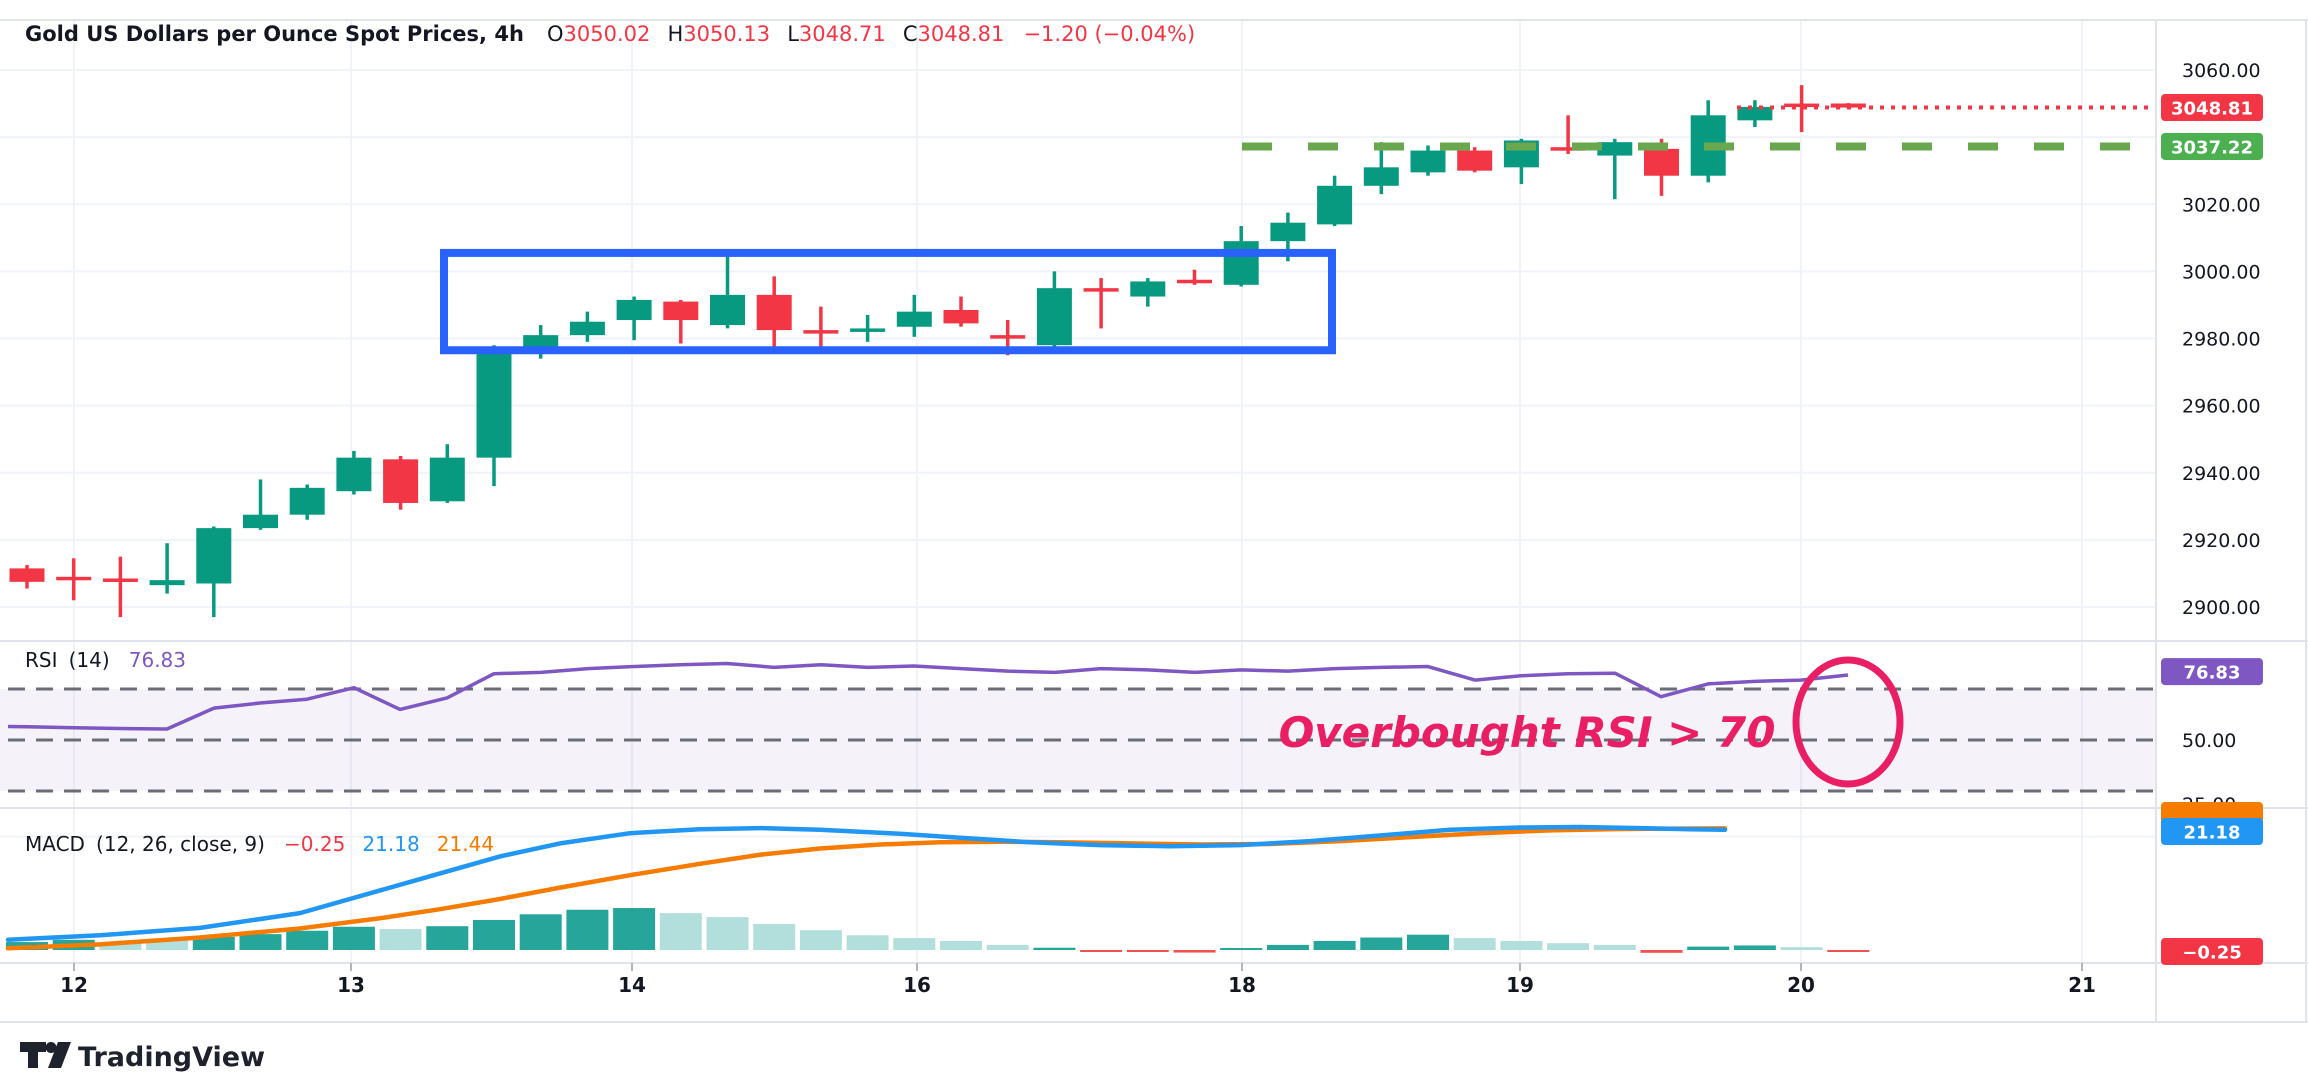 The height and width of the screenshot is (1092, 2308). What do you see at coordinates (632, 985) in the screenshot?
I see `time-axis-label: 14` at bounding box center [632, 985].